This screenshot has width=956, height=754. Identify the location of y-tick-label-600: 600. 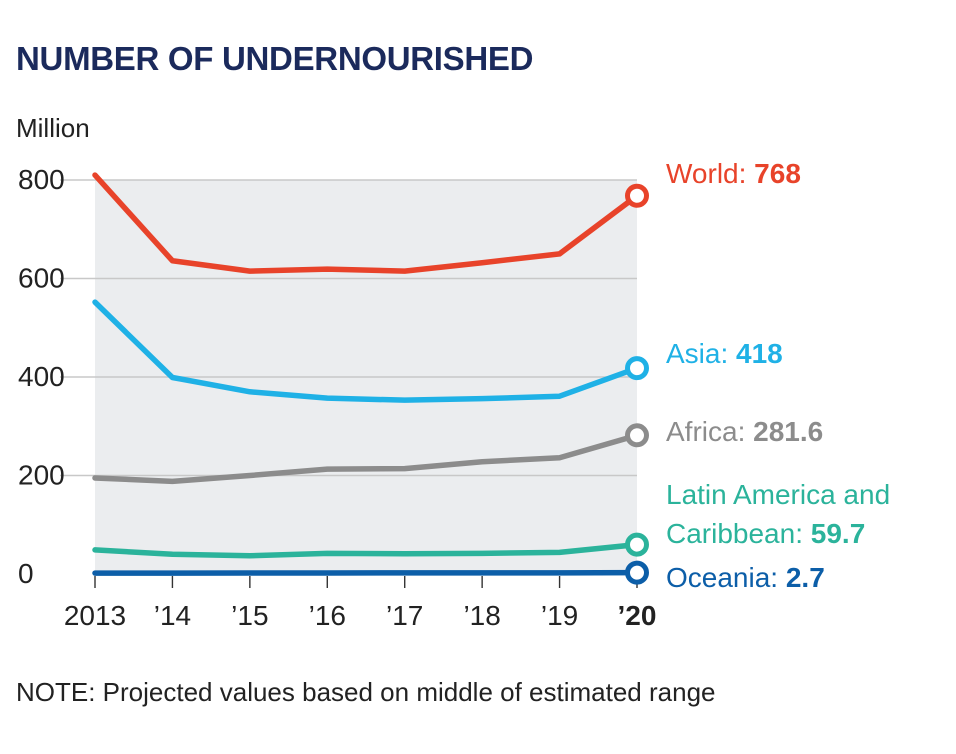
(41, 278).